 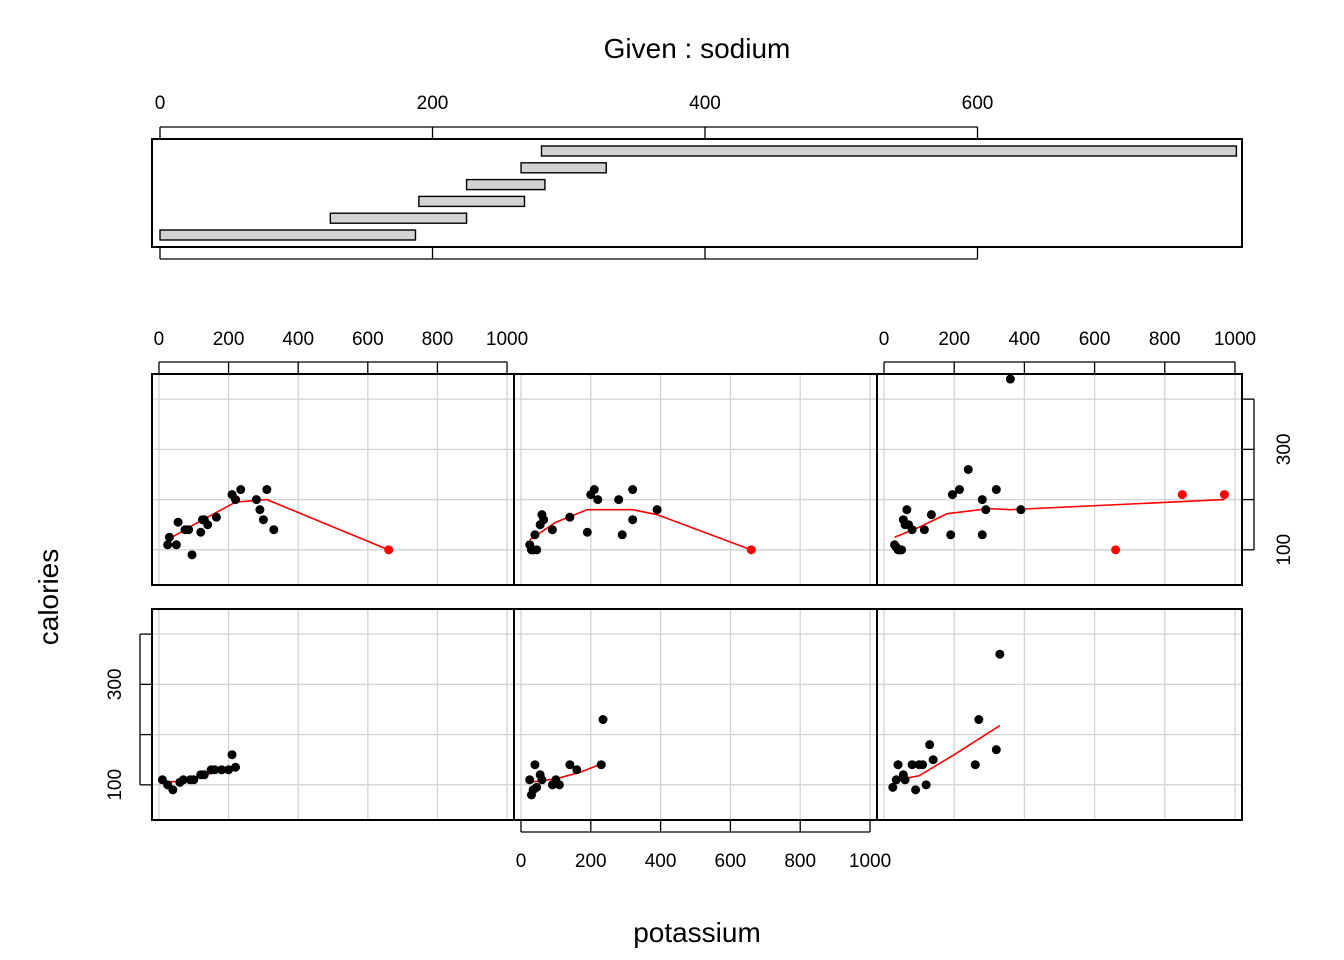 I want to click on y-left-bottom-tick-label: 100, so click(x=115, y=785).